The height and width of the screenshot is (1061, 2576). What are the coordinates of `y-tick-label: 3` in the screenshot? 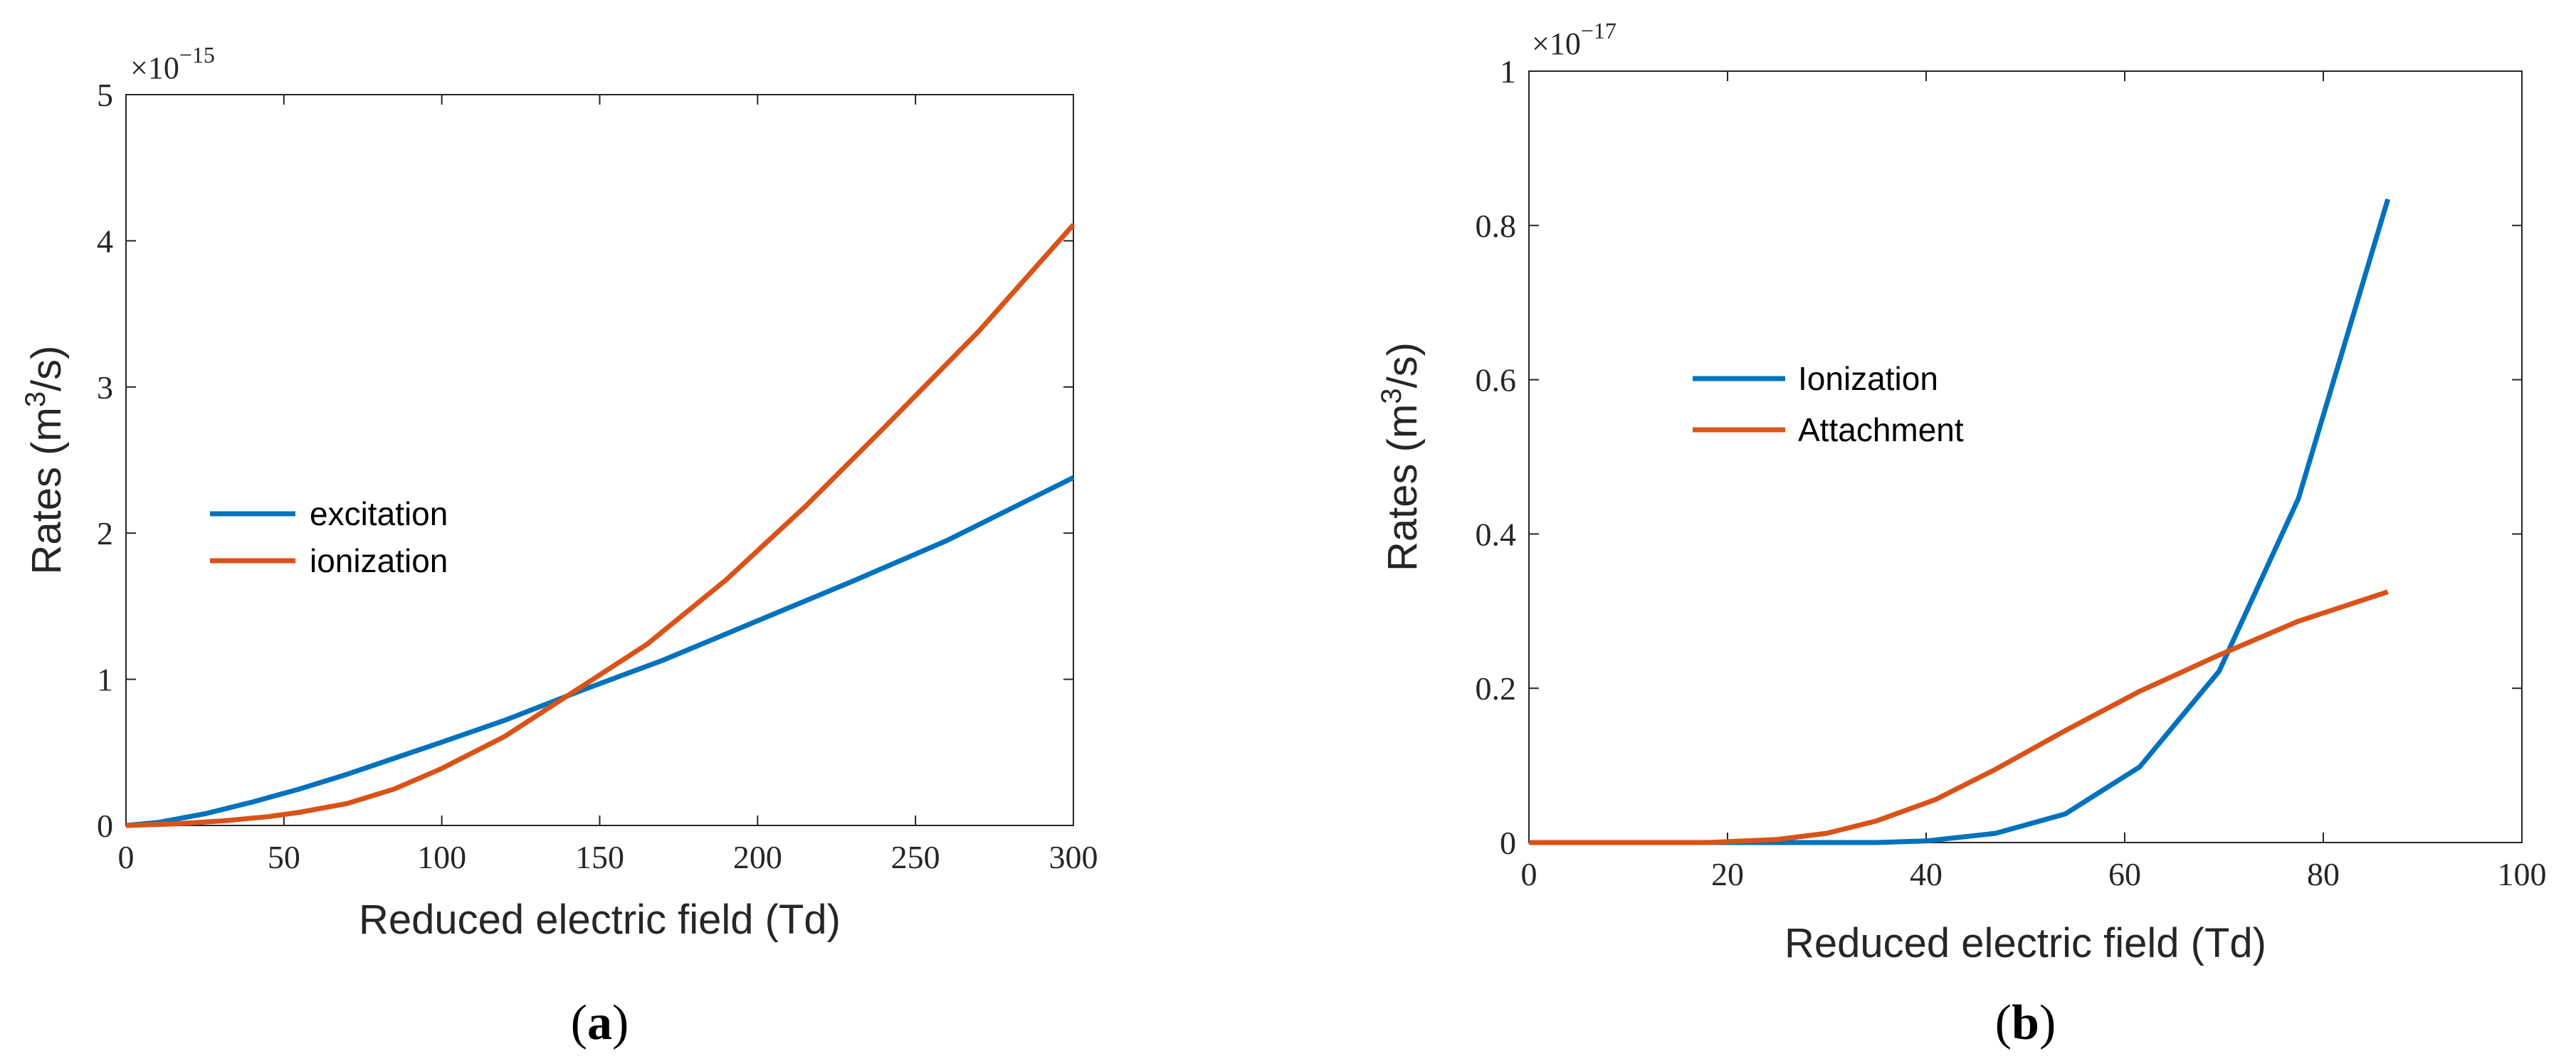 It's located at (105, 387).